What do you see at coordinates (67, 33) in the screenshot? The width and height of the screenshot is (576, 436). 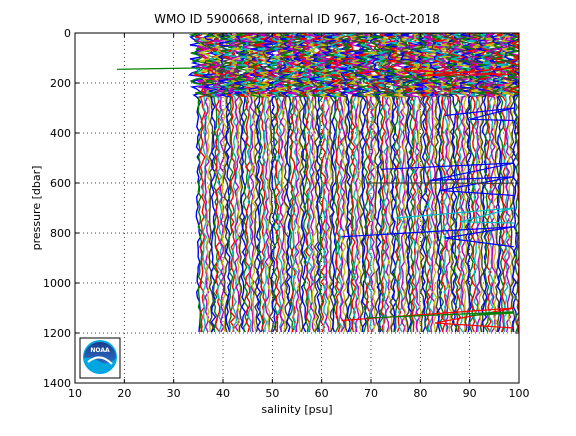 I see `y-tick-label: 0` at bounding box center [67, 33].